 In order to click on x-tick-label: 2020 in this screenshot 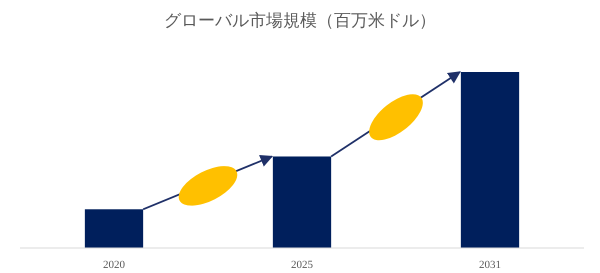, I will do `click(114, 265)`.